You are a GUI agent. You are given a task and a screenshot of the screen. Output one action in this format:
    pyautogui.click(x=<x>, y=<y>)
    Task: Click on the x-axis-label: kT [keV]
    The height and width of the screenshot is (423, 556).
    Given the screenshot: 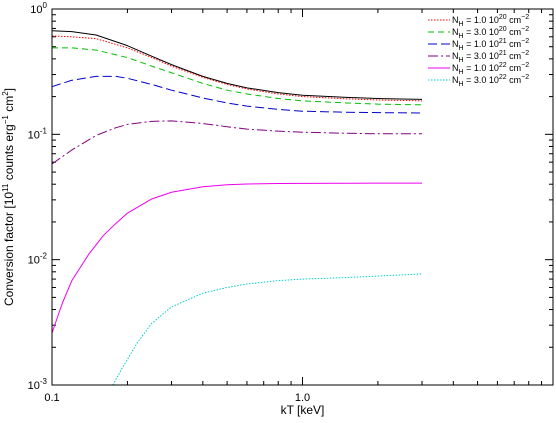 What is the action you would take?
    pyautogui.click(x=303, y=410)
    